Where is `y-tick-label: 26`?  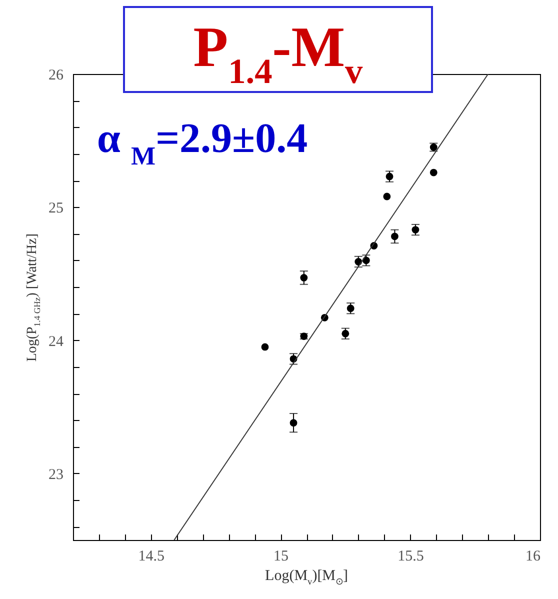 y-tick-label: 26 is located at coordinates (56, 76).